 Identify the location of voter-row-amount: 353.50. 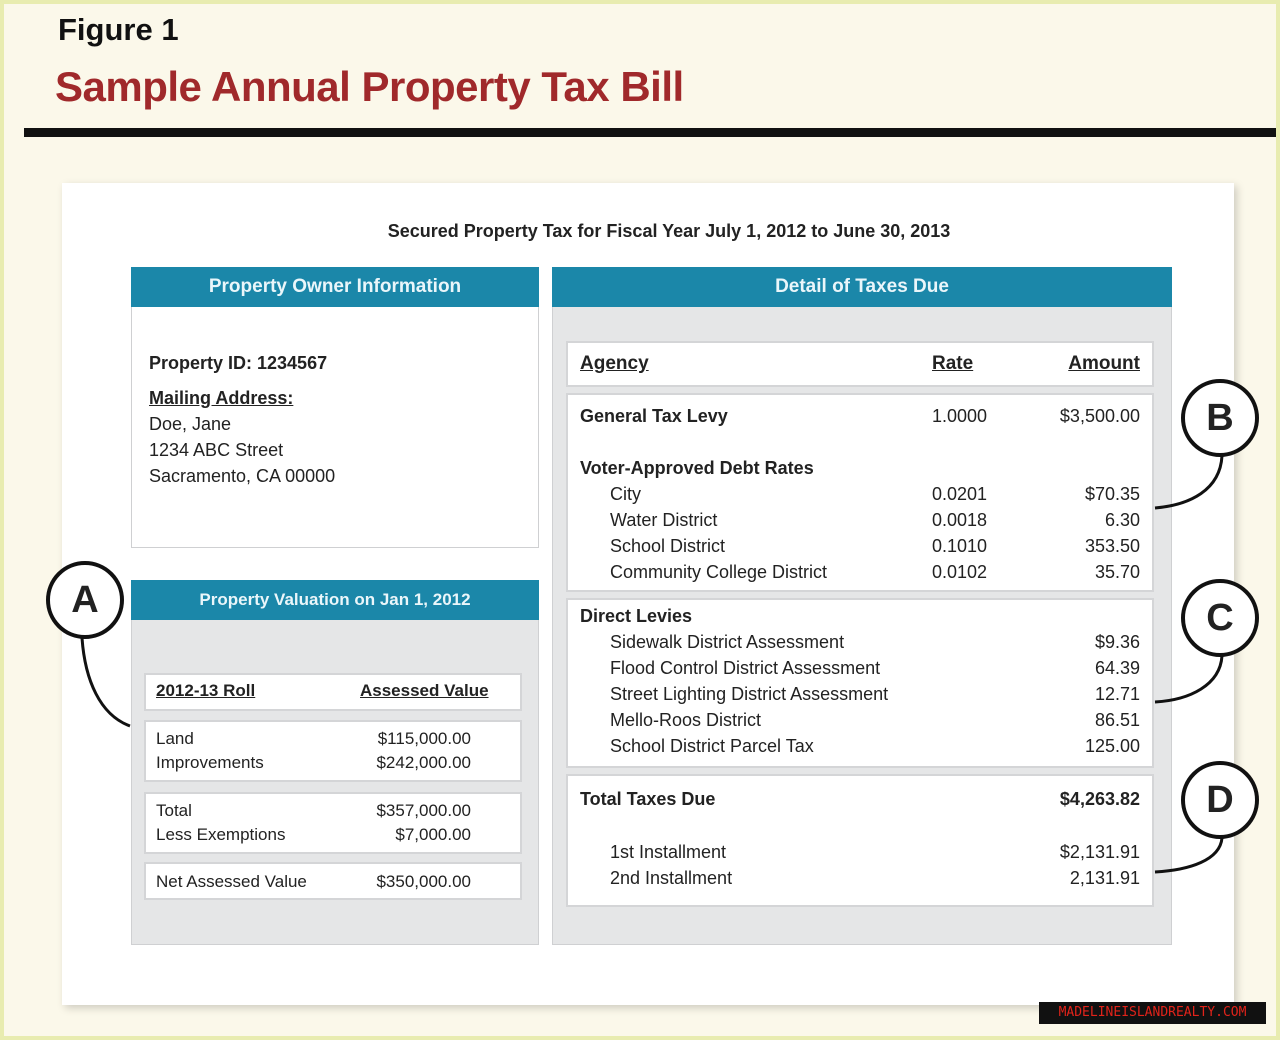
(1112, 546).